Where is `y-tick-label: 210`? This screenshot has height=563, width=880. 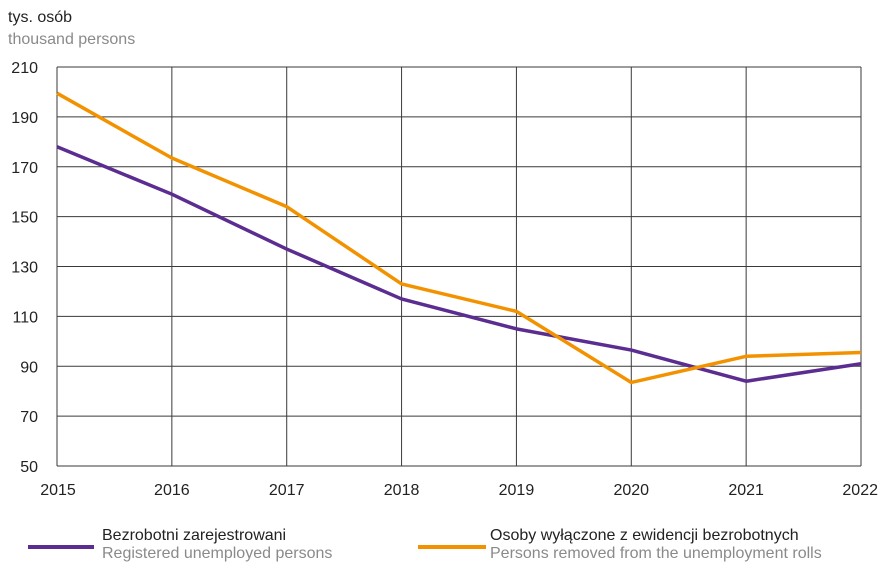
y-tick-label: 210 is located at coordinates (24, 68).